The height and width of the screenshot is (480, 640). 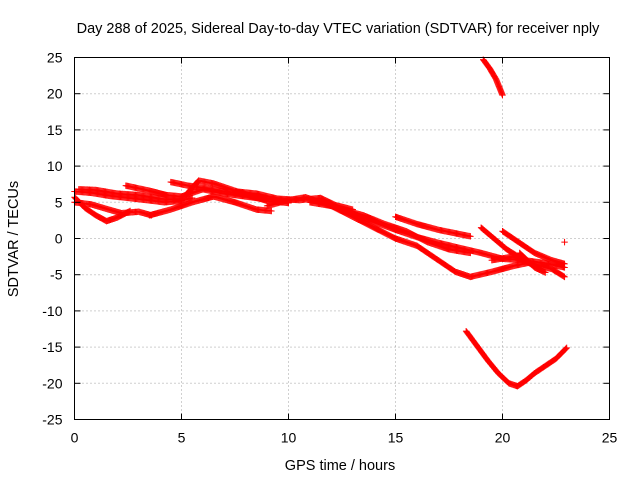 What do you see at coordinates (533, 248) in the screenshot?
I see `series-track-o` at bounding box center [533, 248].